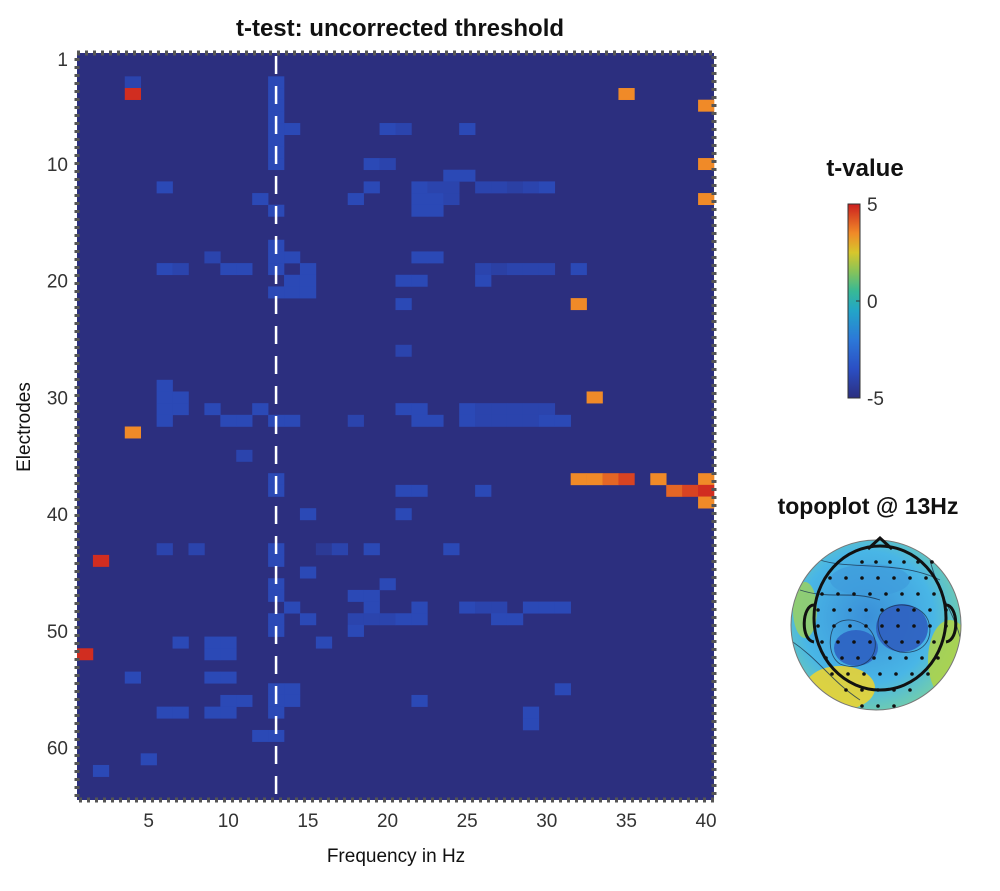 The image size is (1000, 891). Describe the element at coordinates (148, 821) in the screenshot. I see `x-tick-label: 5` at that location.